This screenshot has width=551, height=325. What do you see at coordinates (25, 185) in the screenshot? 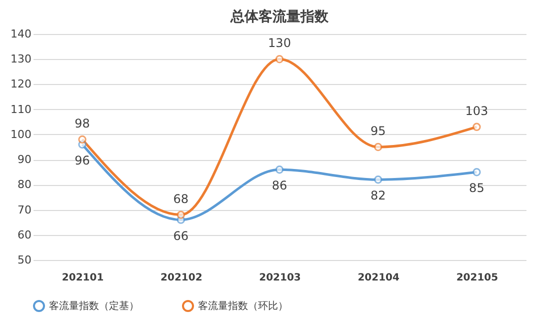
I see `y-tick-label: 80` at bounding box center [25, 185].